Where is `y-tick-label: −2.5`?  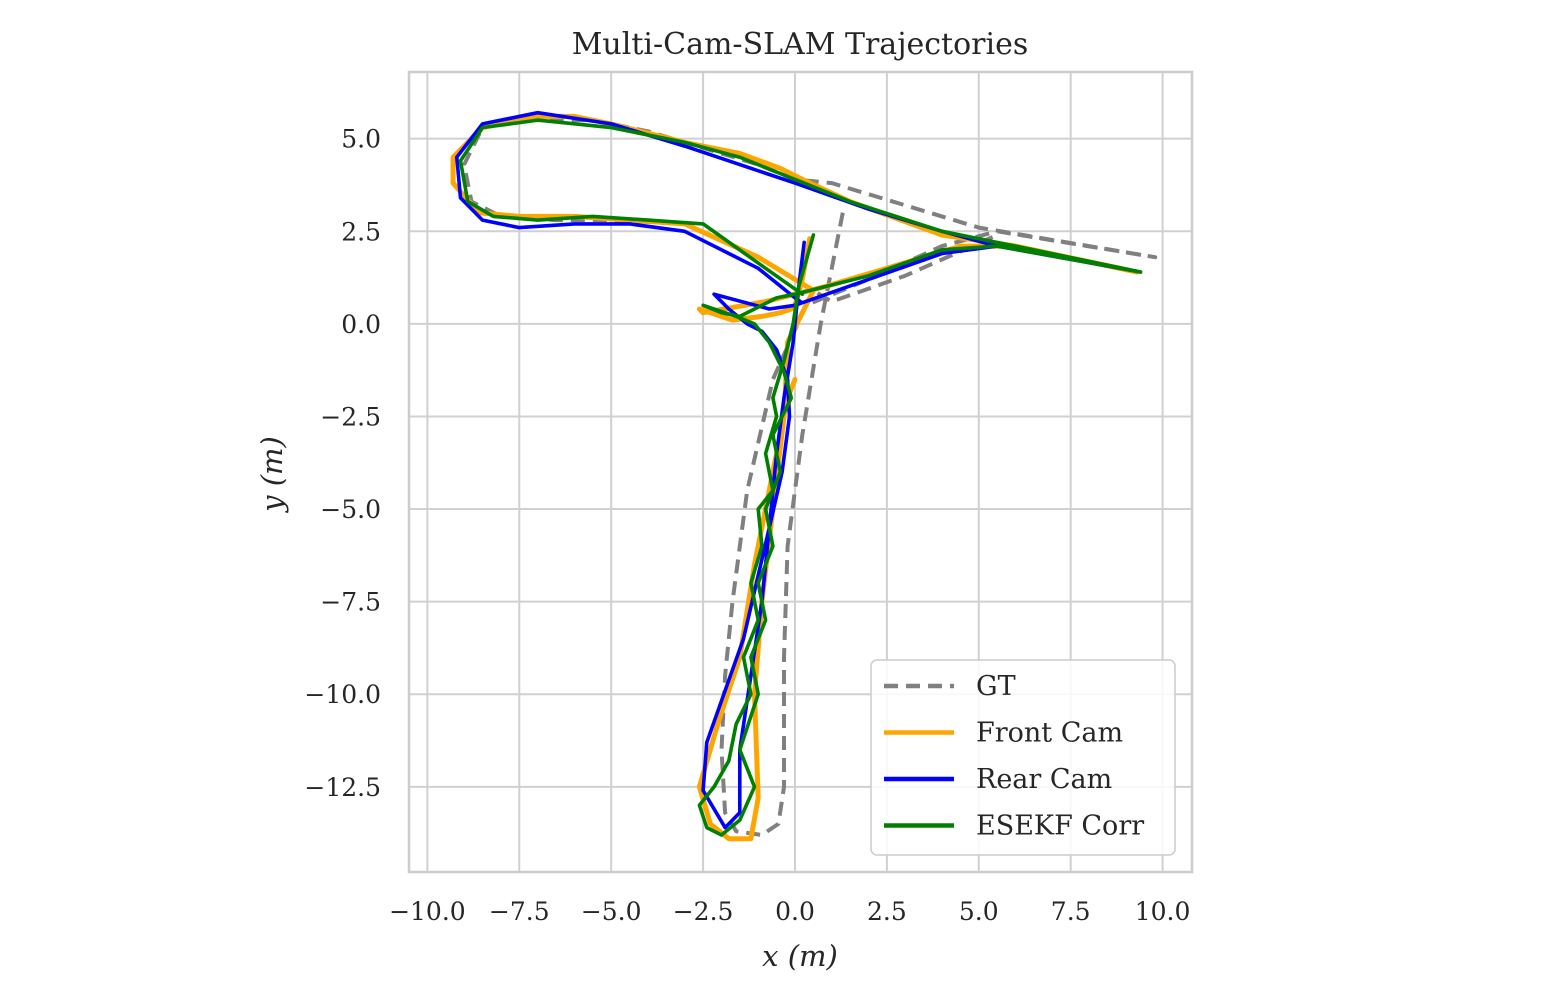
y-tick-label: −2.5 is located at coordinates (350, 416).